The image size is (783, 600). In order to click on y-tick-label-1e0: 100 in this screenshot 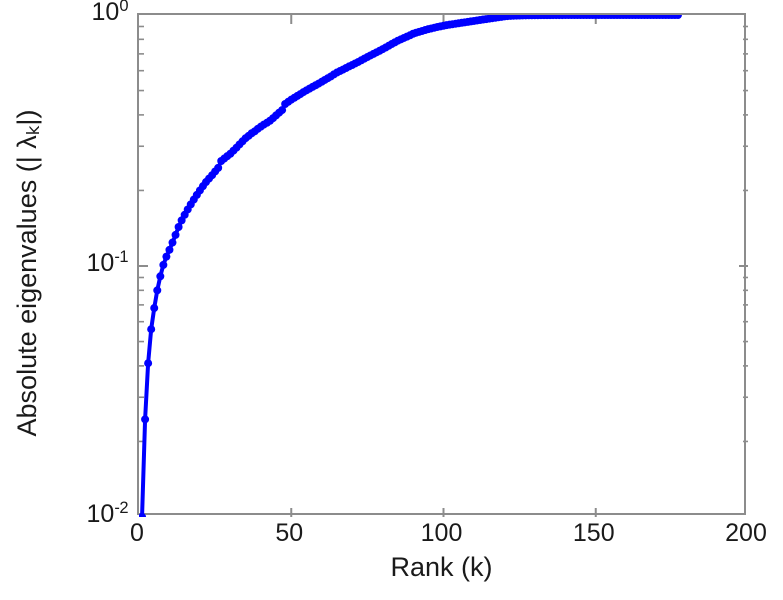, I will do `click(110, 12)`.